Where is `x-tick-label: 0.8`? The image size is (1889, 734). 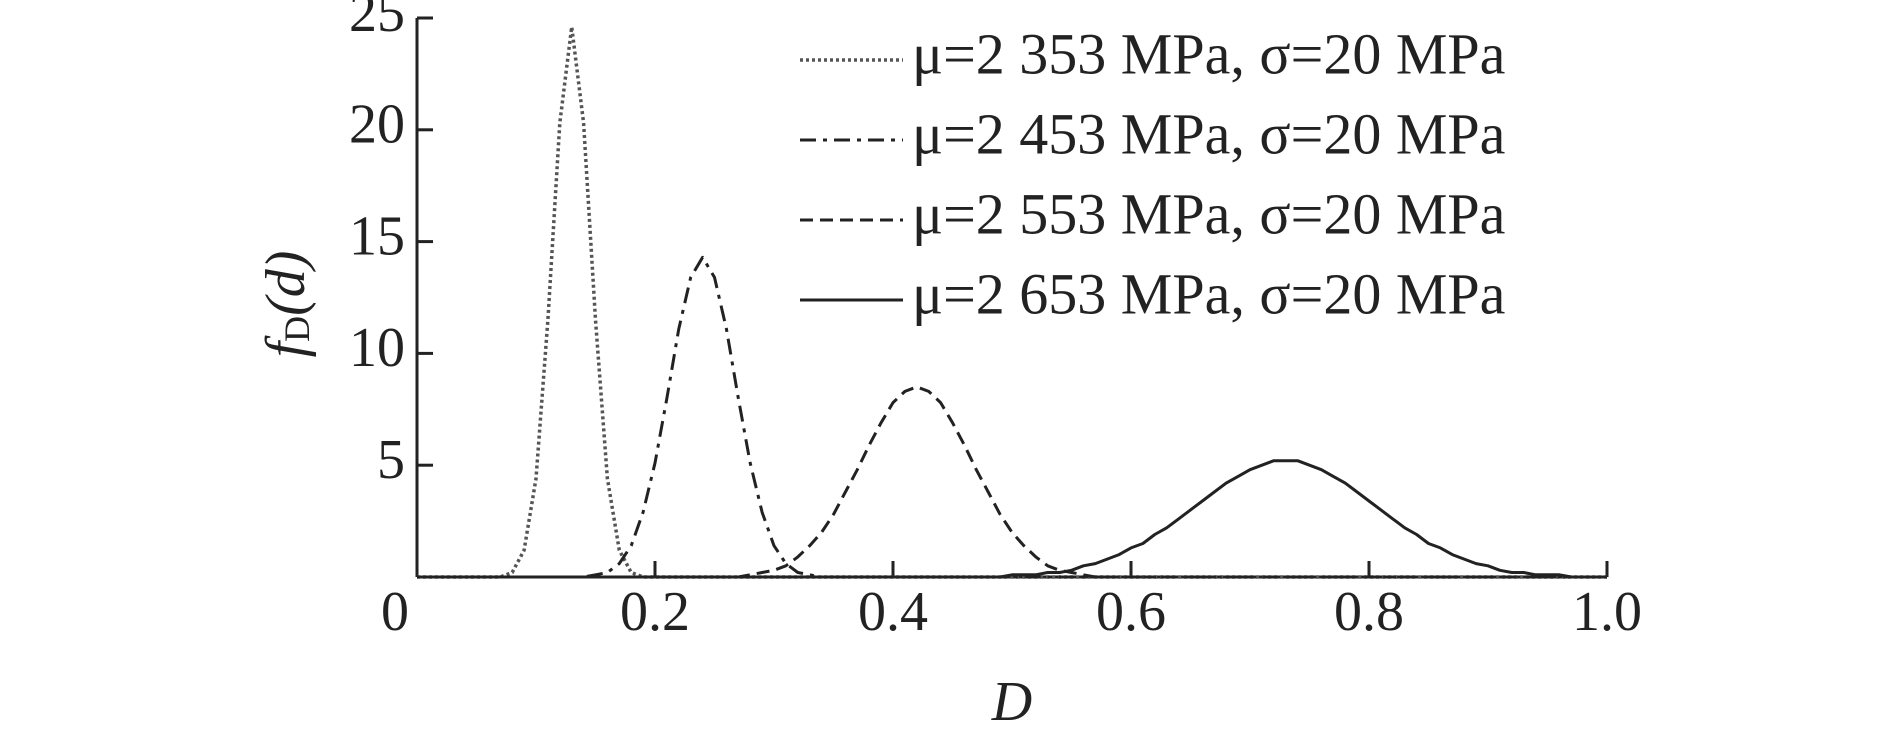
x-tick-label: 0.8 is located at coordinates (1369, 612).